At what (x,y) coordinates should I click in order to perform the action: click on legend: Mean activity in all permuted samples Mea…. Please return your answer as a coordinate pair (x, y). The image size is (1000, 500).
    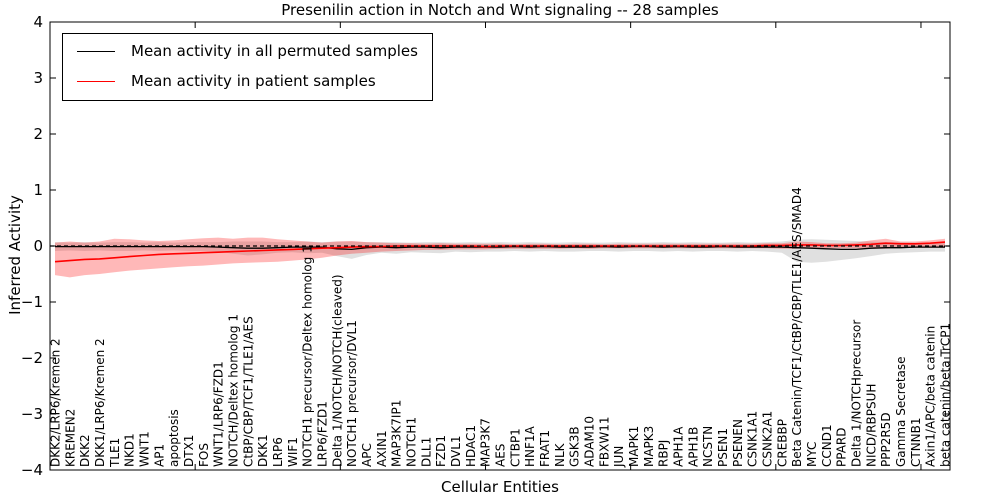
    Looking at the image, I should click on (247, 67).